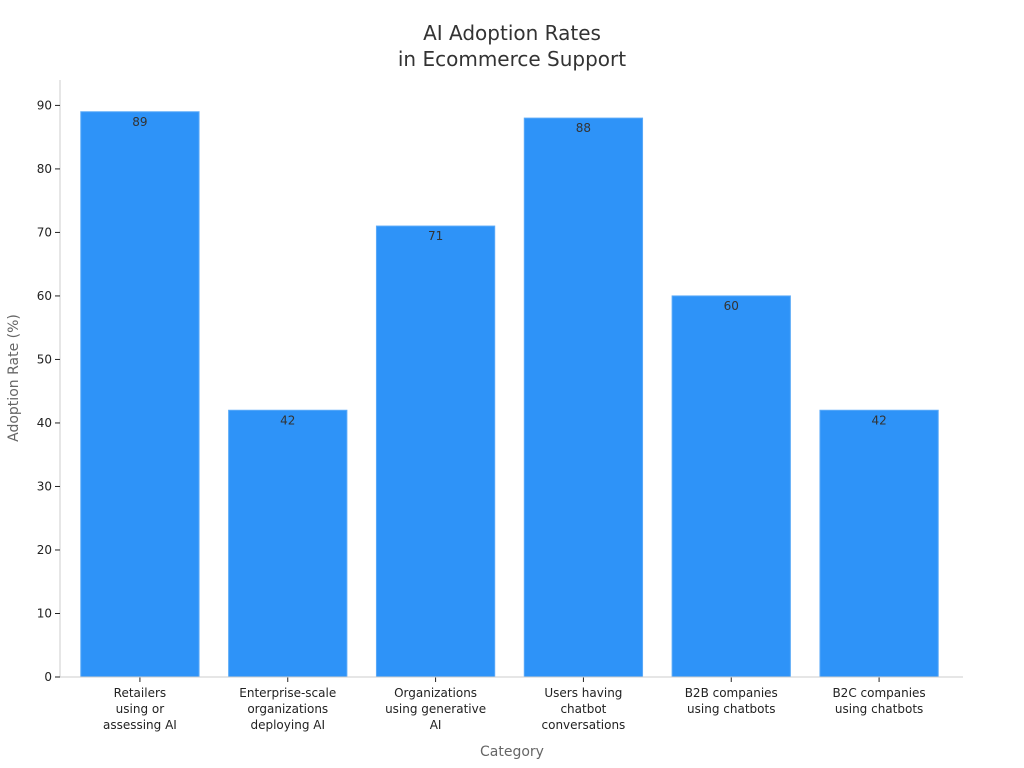 This screenshot has width=1024, height=768. What do you see at coordinates (731, 693) in the screenshot?
I see `x-tick-label-4-0: B2B companies` at bounding box center [731, 693].